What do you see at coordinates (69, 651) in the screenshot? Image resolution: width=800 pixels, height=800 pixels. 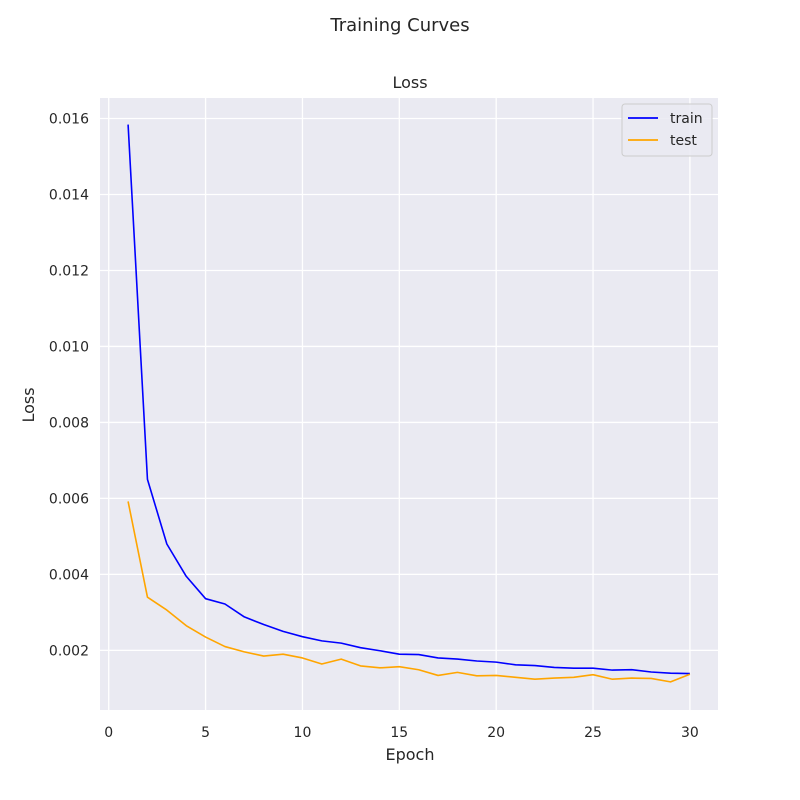 I see `y-tick-label: 0.002` at bounding box center [69, 651].